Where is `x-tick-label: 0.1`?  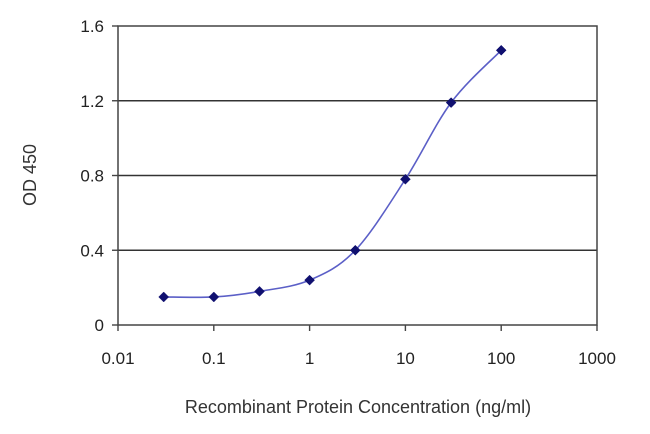 x-tick-label: 0.1 is located at coordinates (214, 358).